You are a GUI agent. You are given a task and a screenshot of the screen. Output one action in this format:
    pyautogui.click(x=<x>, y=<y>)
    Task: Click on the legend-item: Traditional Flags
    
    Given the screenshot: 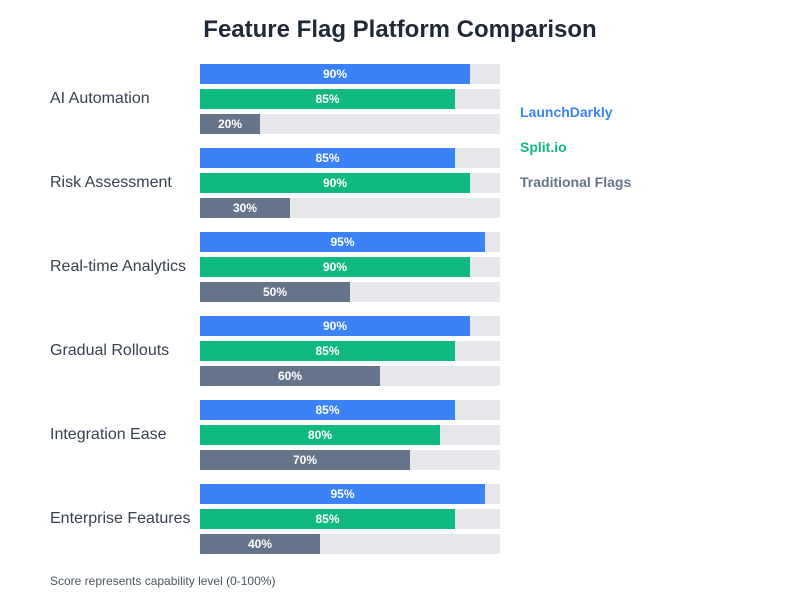 What is the action you would take?
    pyautogui.click(x=576, y=182)
    